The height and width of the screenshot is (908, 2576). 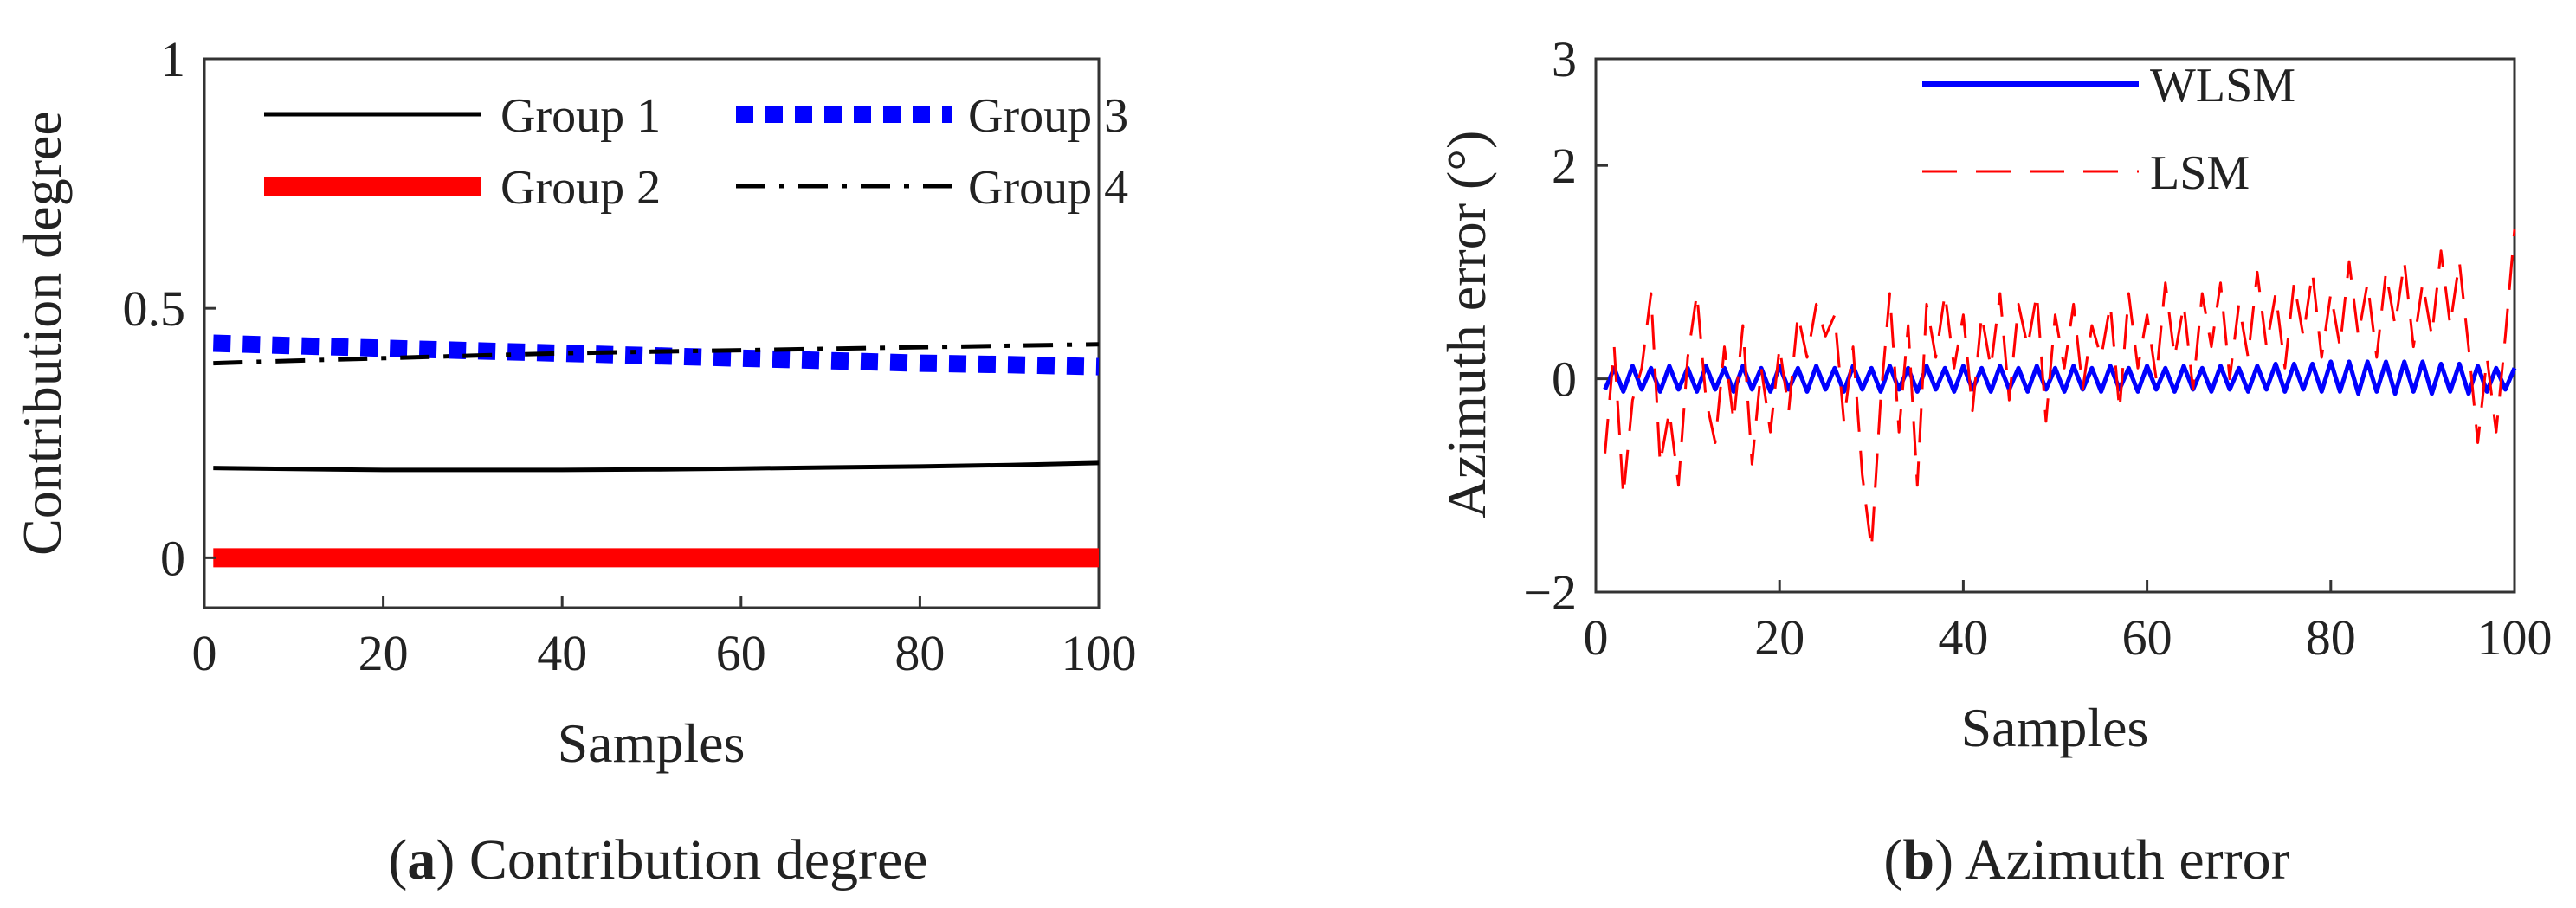 What do you see at coordinates (1918, 860) in the screenshot?
I see `caption-letter-b: b` at bounding box center [1918, 860].